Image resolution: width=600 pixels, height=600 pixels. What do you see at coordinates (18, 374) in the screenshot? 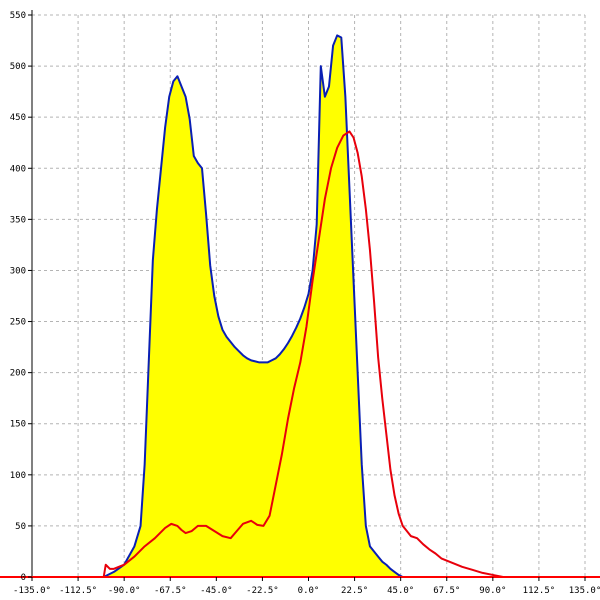
I see `y-tick-label-4: 200` at bounding box center [18, 374].